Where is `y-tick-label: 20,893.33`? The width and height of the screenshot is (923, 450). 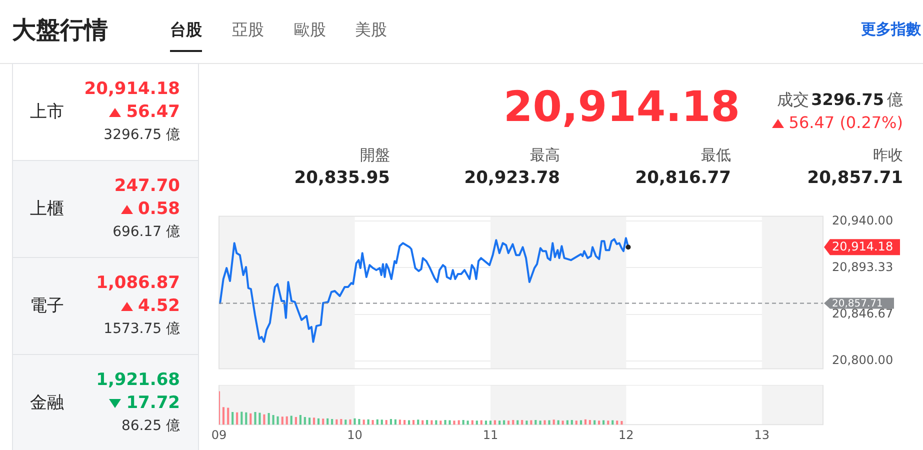
y-tick-label: 20,893.33 is located at coordinates (863, 267).